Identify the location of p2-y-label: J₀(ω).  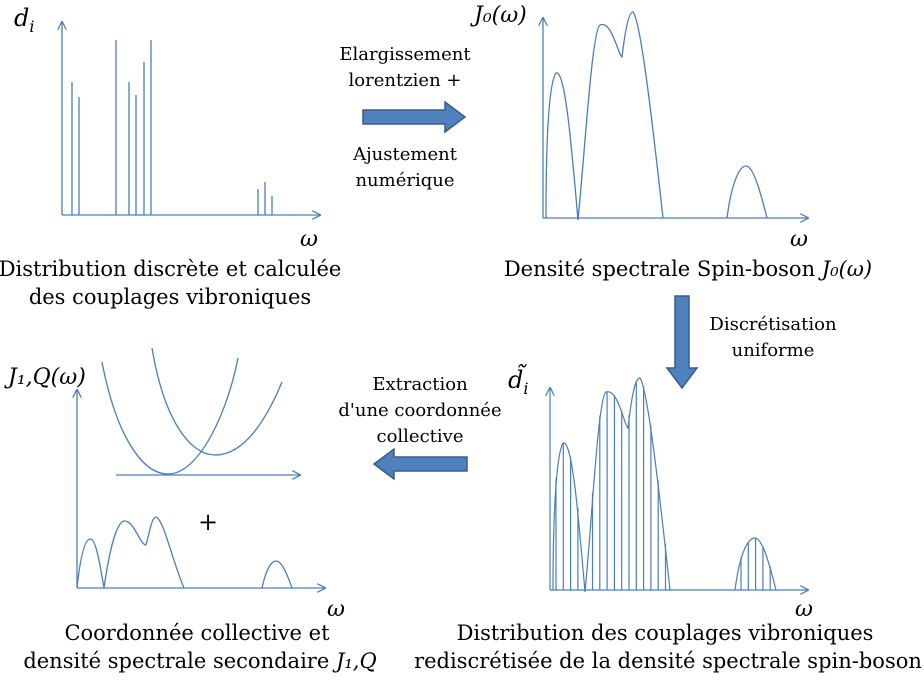
(498, 15).